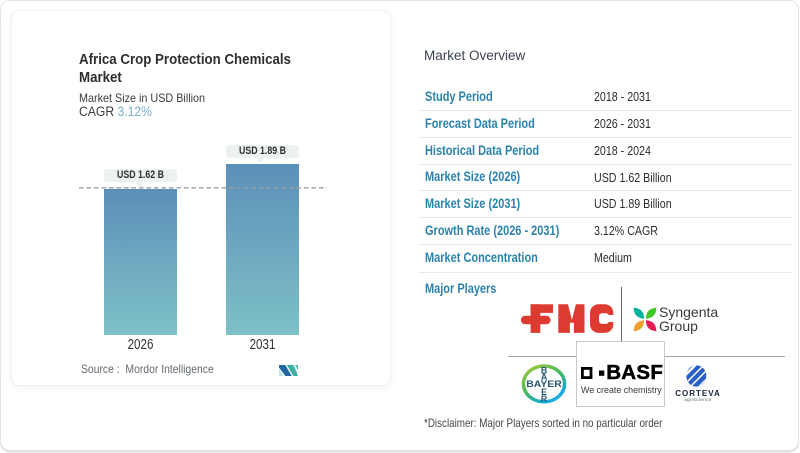 The width and height of the screenshot is (800, 453). Describe the element at coordinates (544, 392) in the screenshot. I see `svg-text: E` at that location.